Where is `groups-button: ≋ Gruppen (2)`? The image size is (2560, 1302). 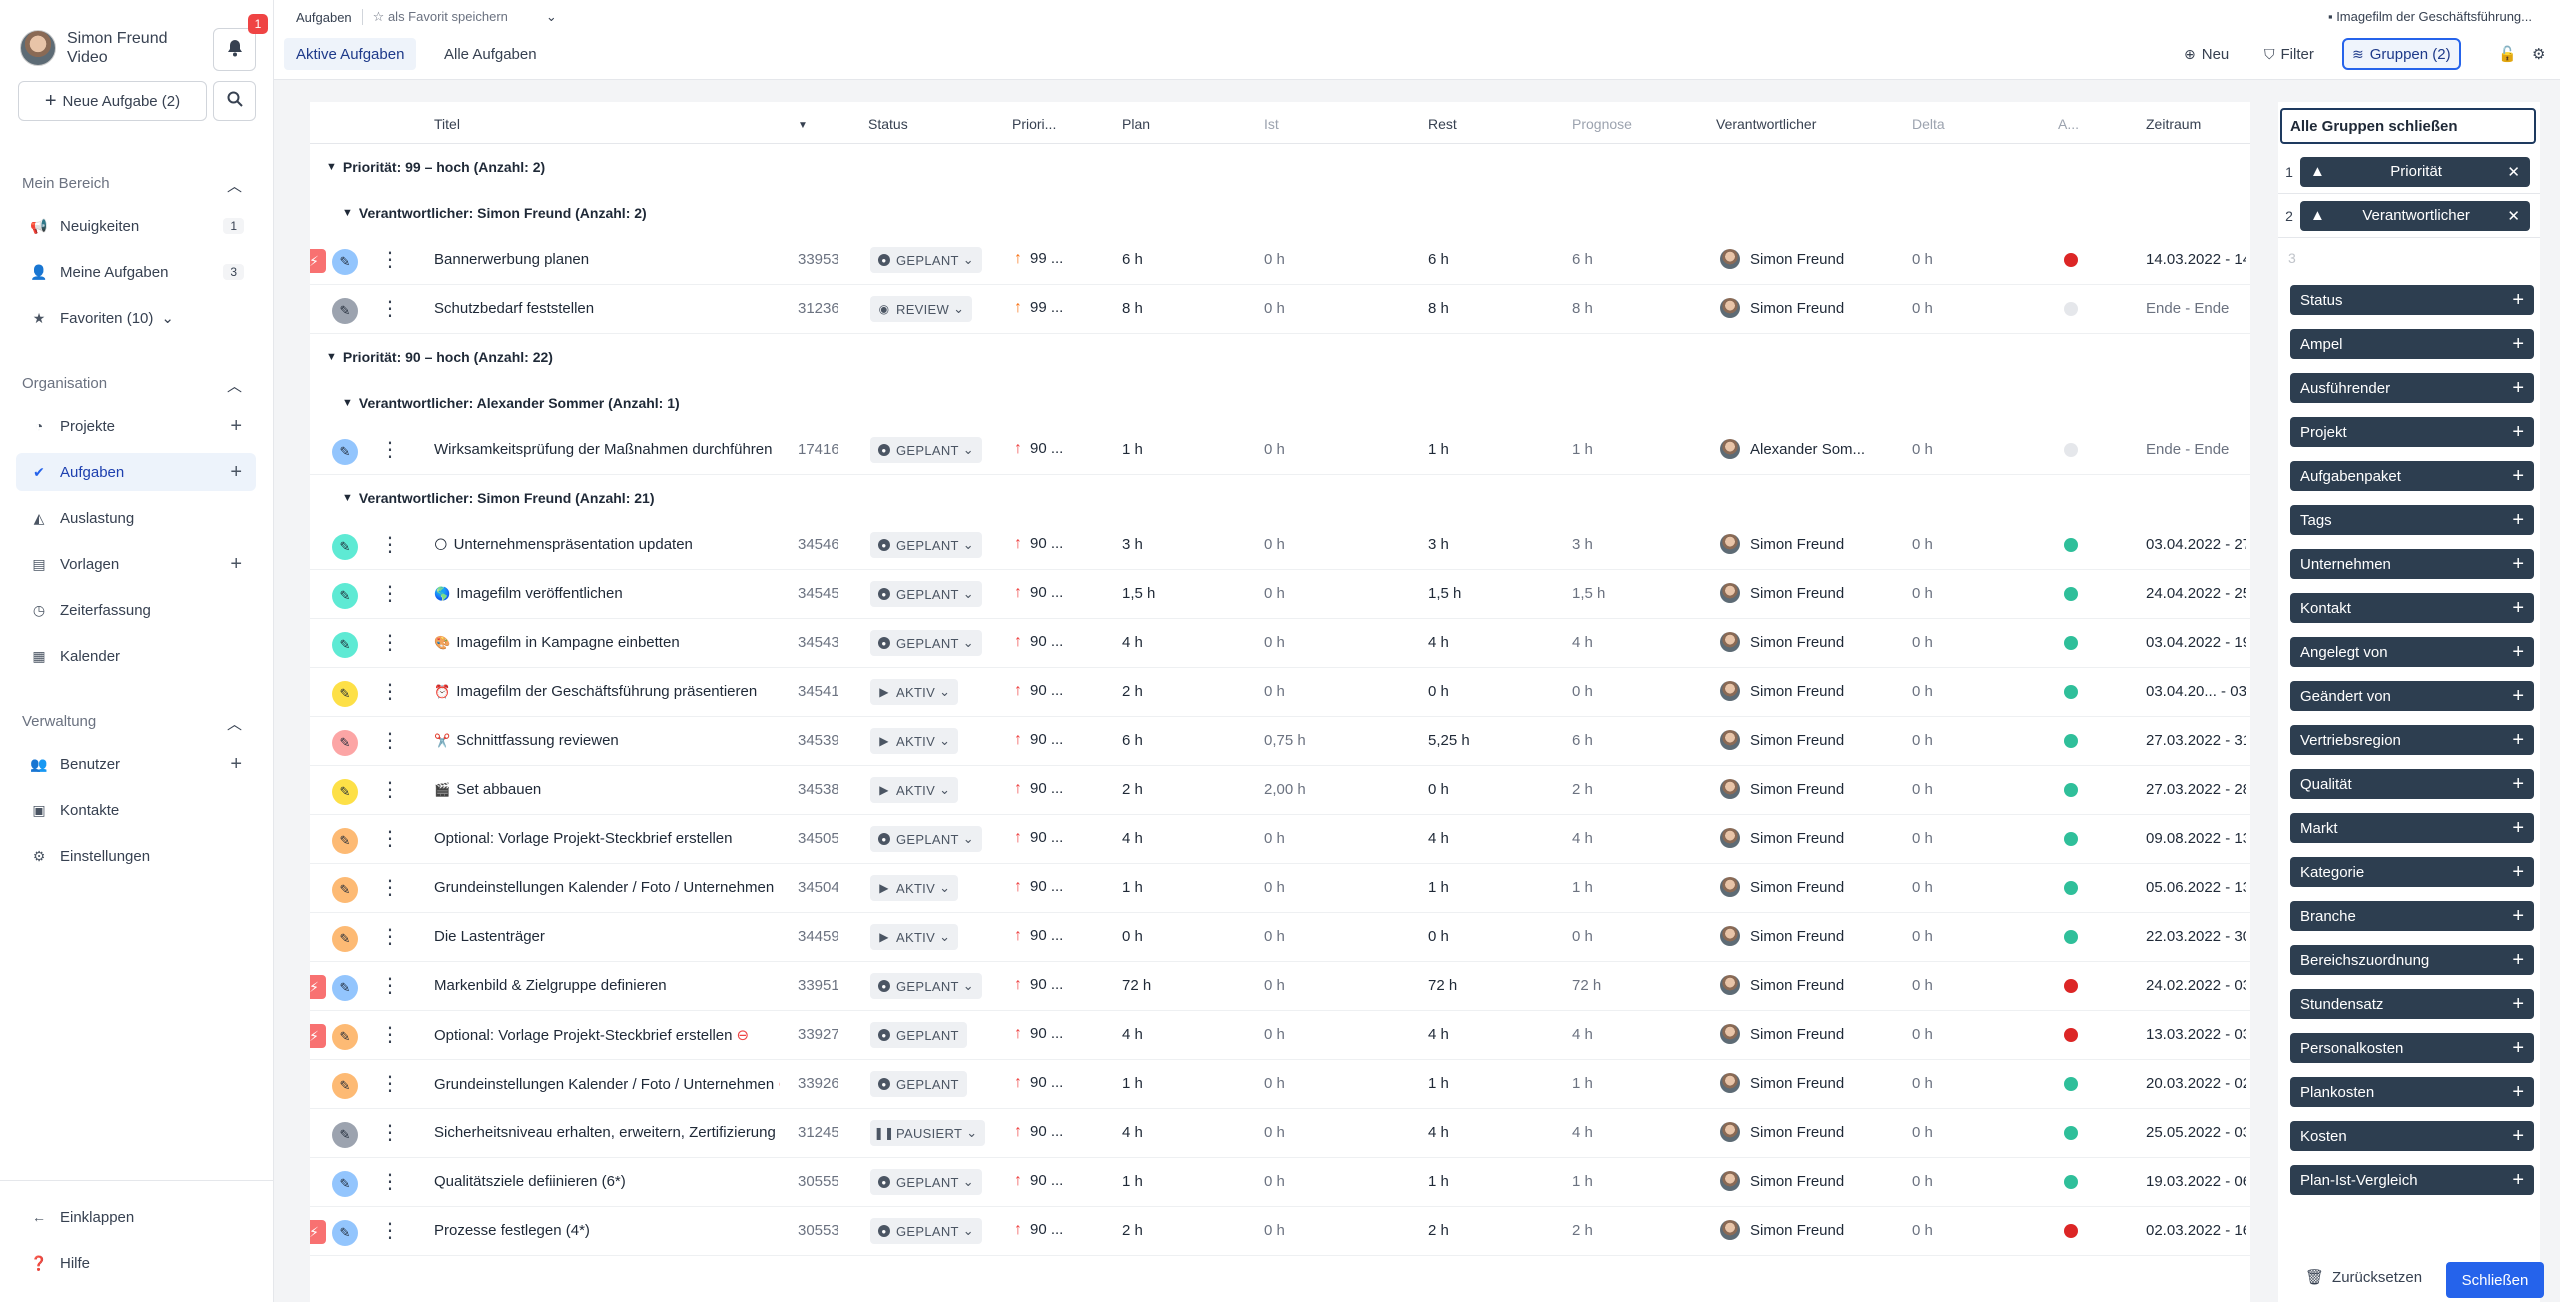 groups-button: ≋ Gruppen (2) is located at coordinates (2401, 54).